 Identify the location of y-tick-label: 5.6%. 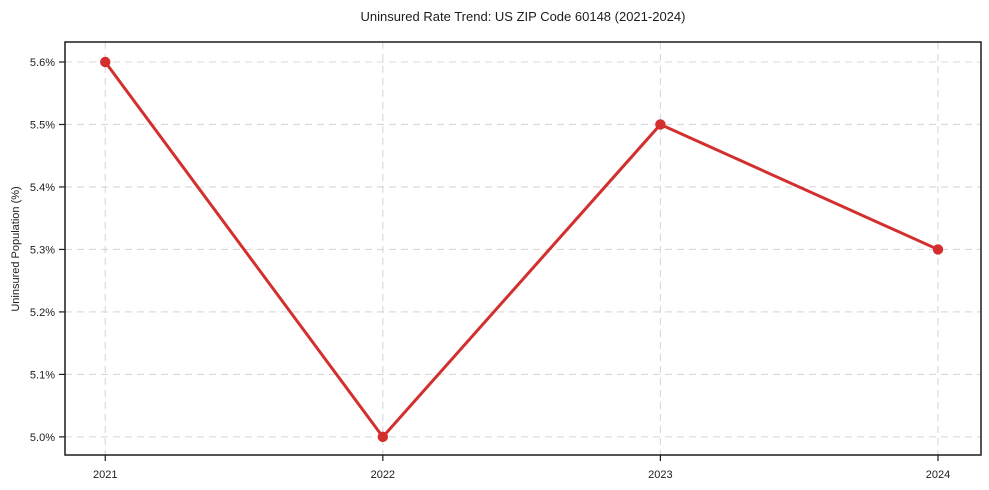
(42, 63).